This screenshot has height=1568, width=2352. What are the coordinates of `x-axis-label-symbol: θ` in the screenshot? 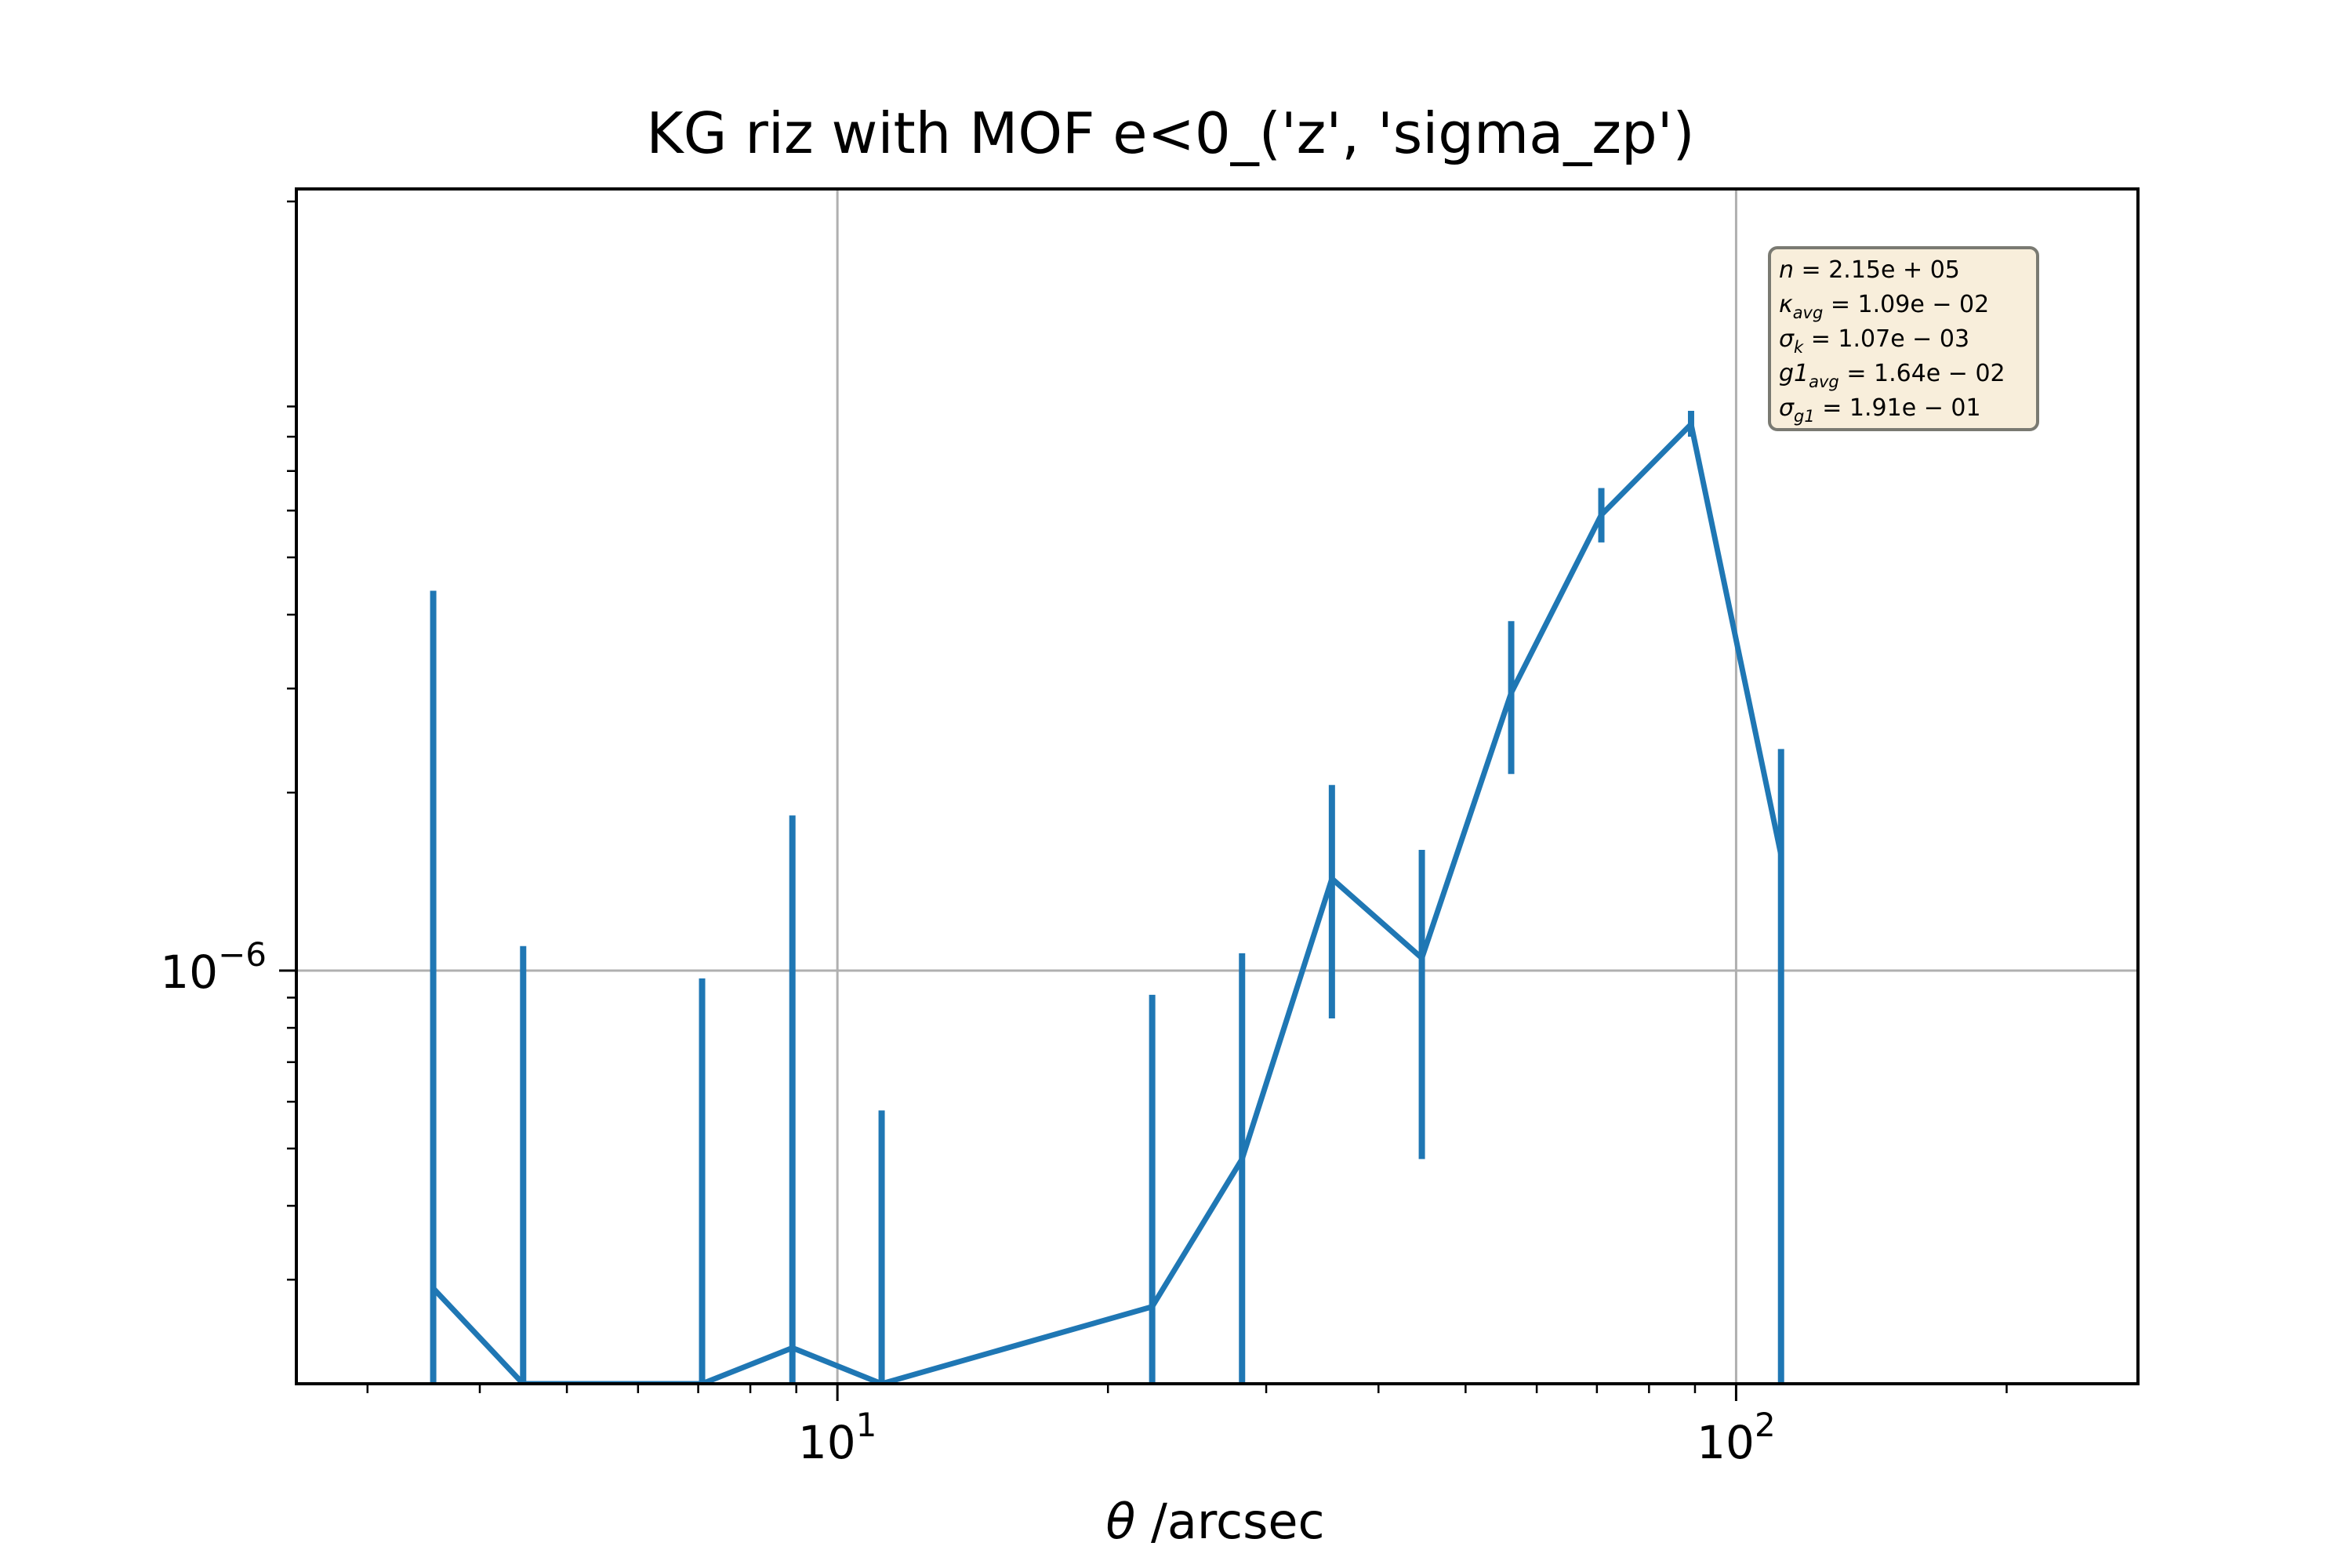 It's located at (1120, 1521).